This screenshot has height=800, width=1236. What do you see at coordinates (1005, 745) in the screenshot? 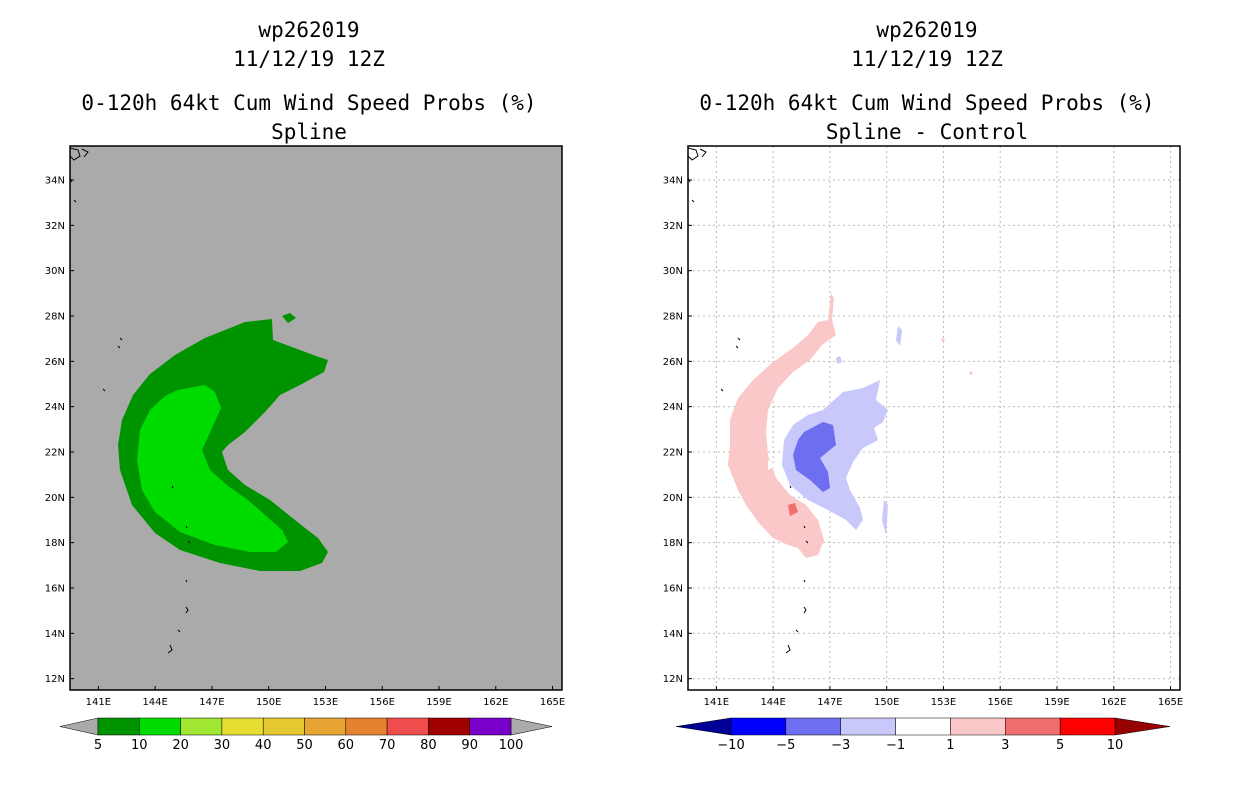
I see `colorbar-label: 3` at bounding box center [1005, 745].